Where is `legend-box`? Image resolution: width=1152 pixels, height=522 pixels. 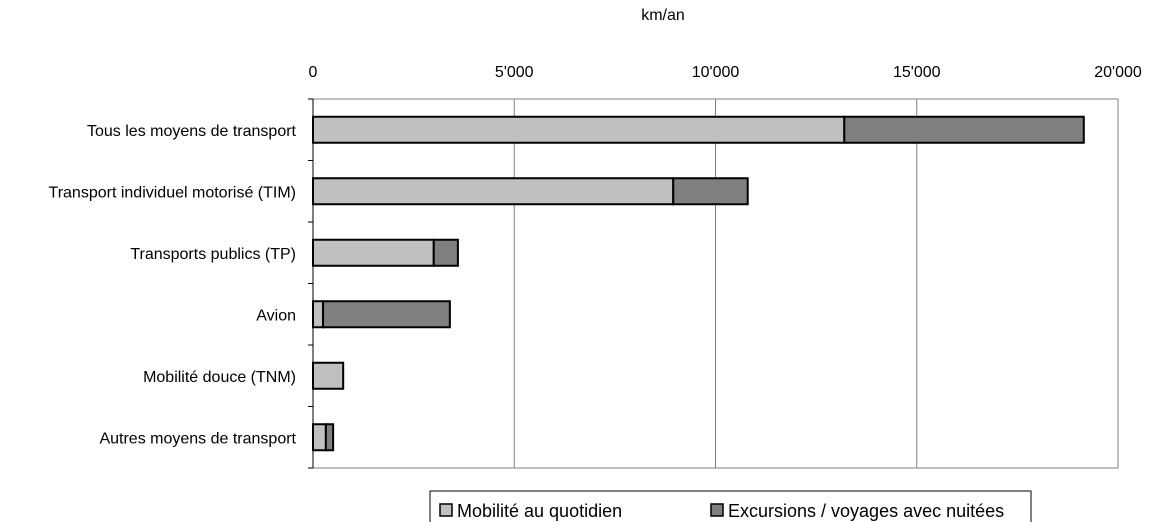 legend-box is located at coordinates (730, 506).